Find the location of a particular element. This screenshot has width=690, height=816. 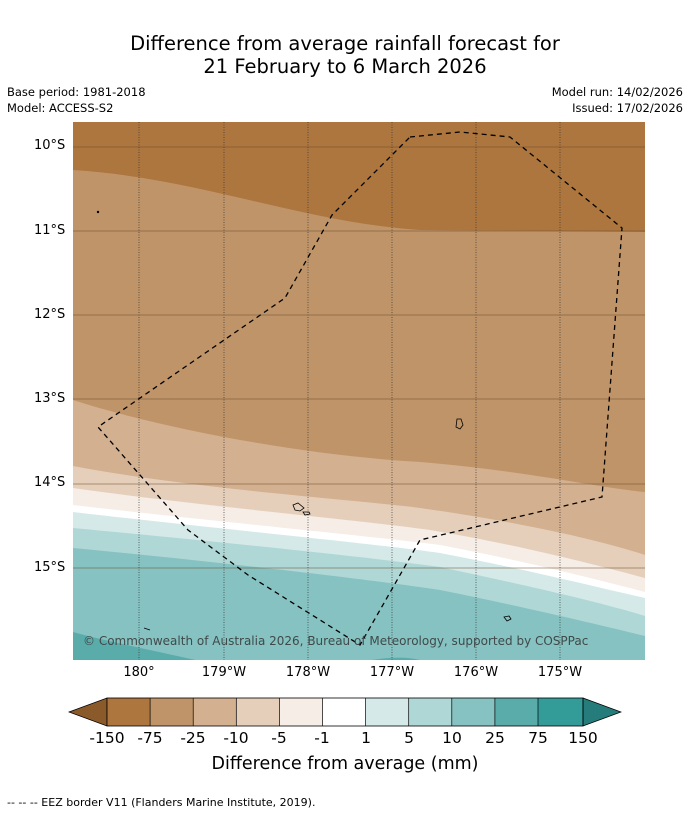

lon-label-175w: 175°W is located at coordinates (560, 672).